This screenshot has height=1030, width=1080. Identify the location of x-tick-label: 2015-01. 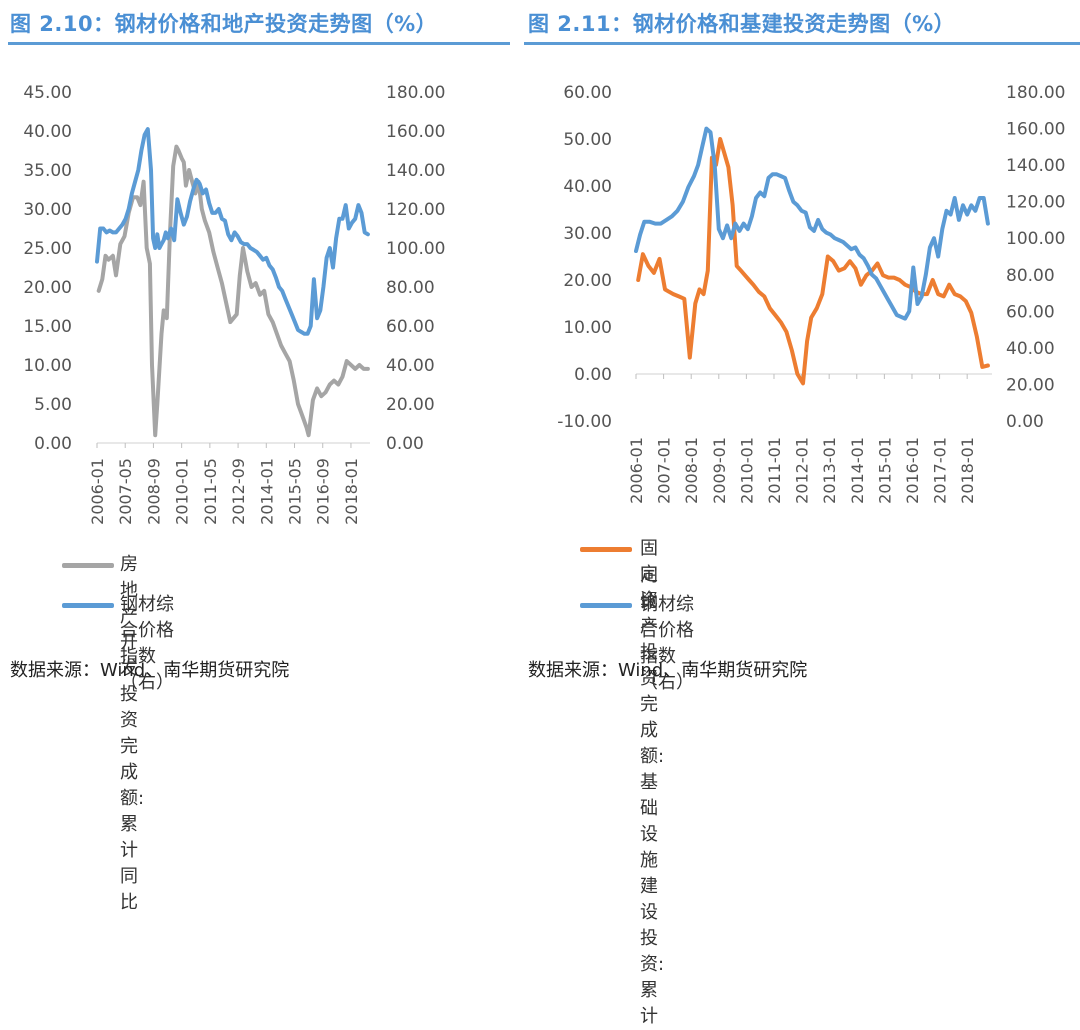
(884, 470).